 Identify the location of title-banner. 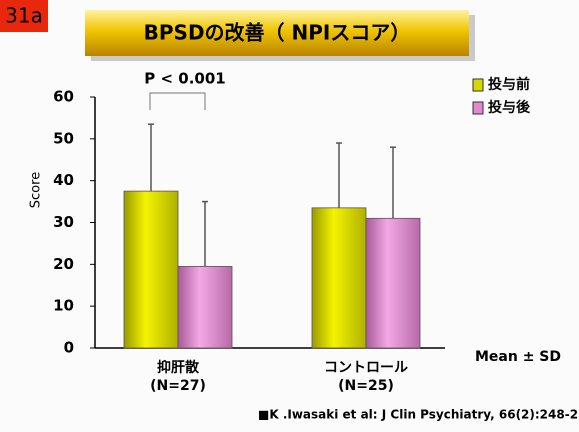
(277, 33).